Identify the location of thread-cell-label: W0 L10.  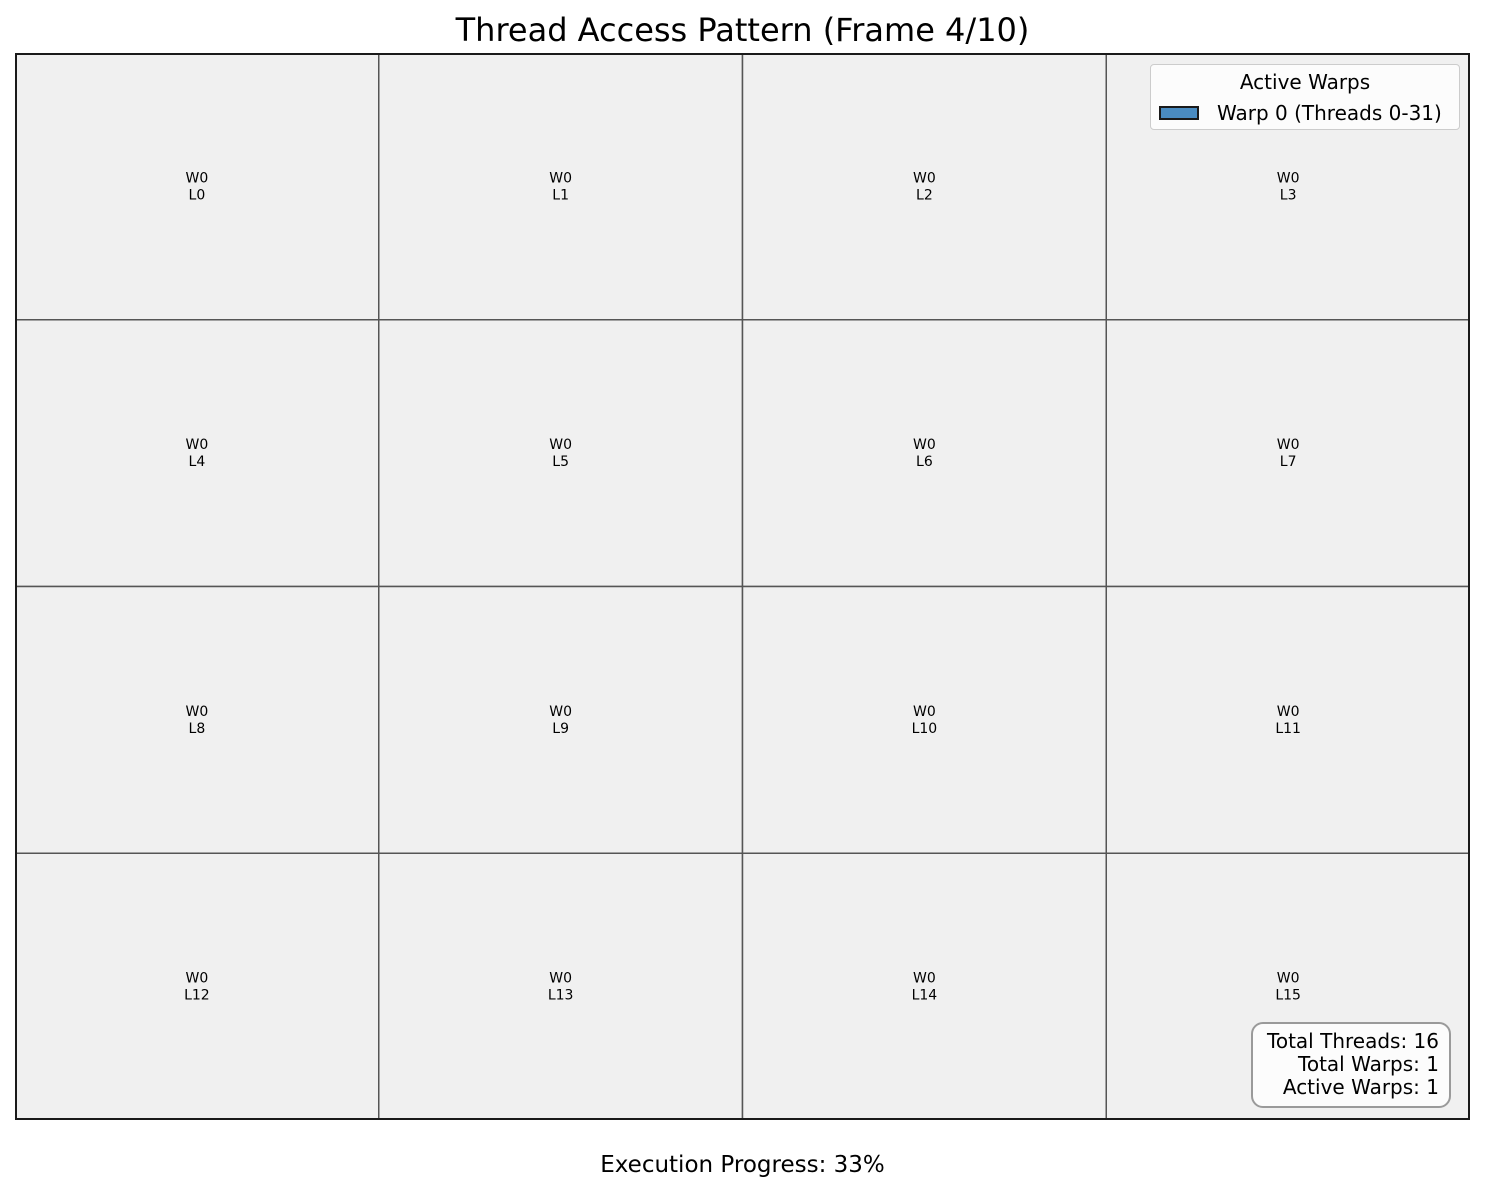
(925, 720).